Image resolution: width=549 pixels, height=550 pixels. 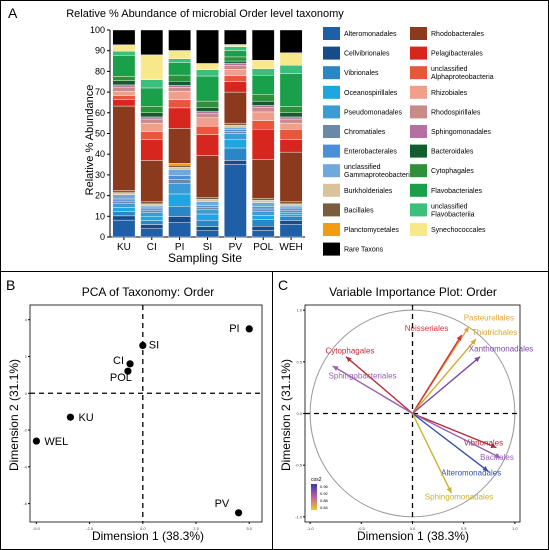 What do you see at coordinates (100, 92) in the screenshot?
I see `bar-ytick-label: 70` at bounding box center [100, 92].